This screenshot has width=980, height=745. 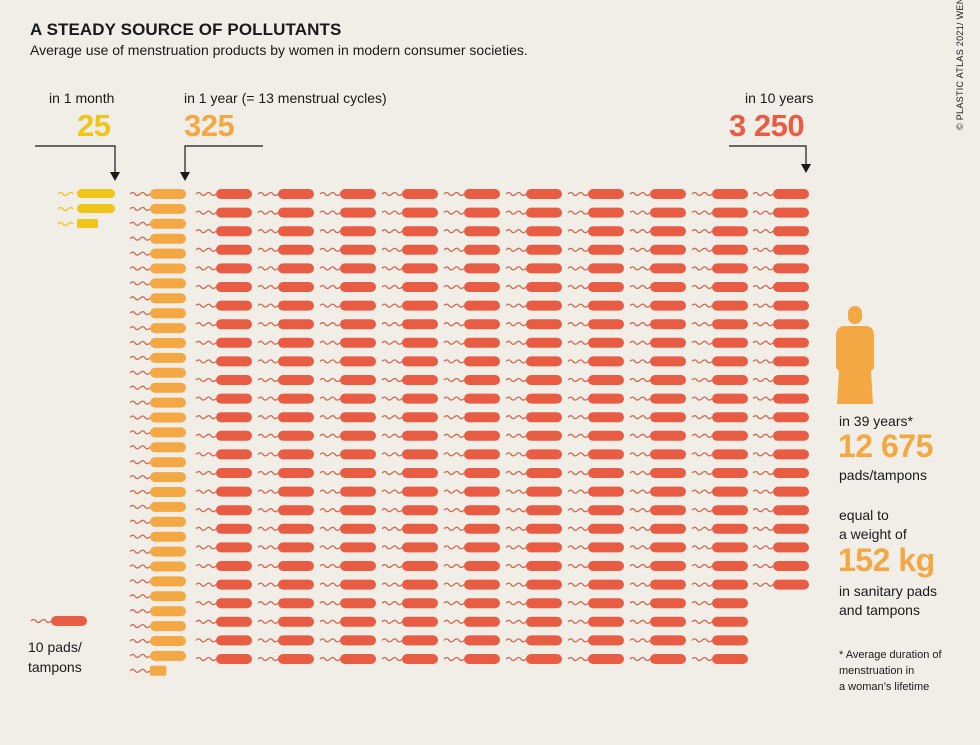 What do you see at coordinates (82, 98) in the screenshot?
I see `month-label: in 1 month` at bounding box center [82, 98].